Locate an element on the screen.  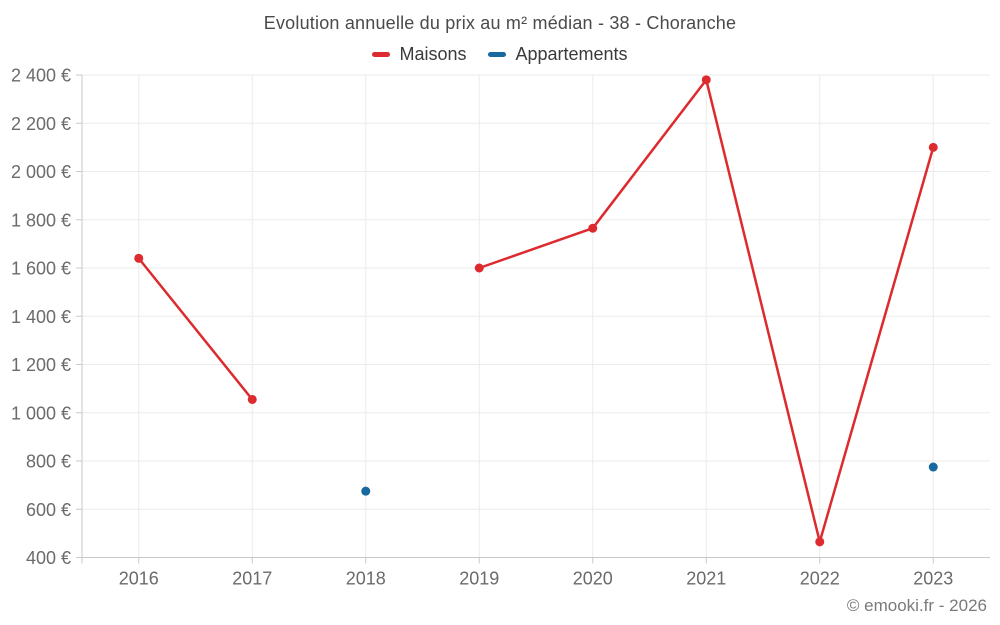
x-tick-label: 2020 is located at coordinates (593, 579).